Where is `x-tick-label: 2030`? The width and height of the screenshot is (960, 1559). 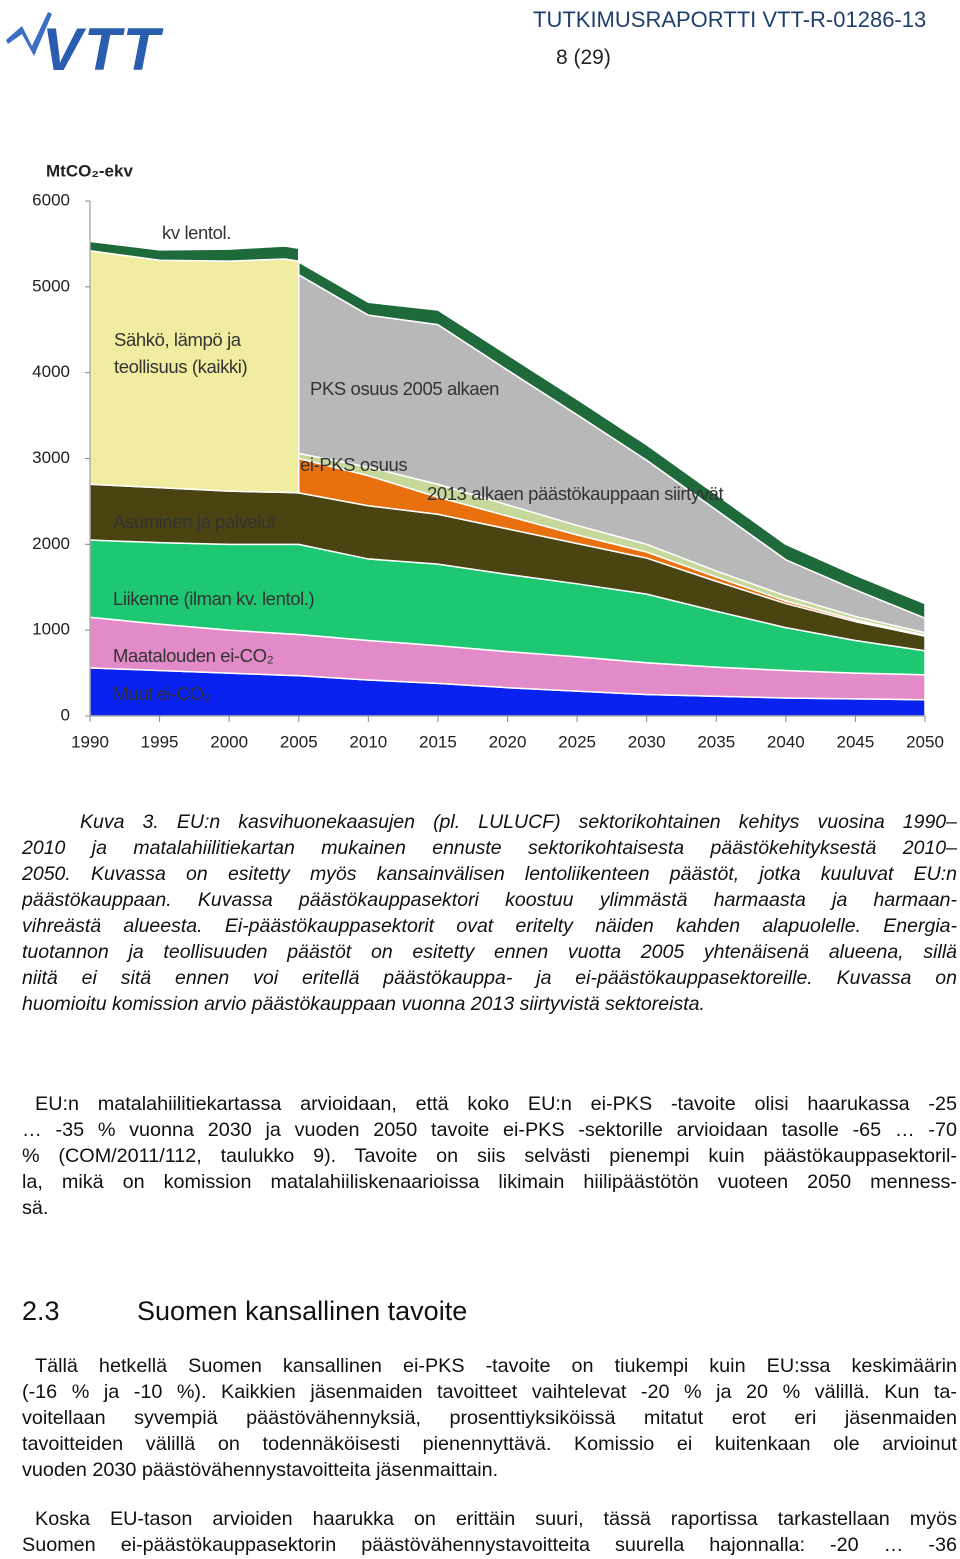 x-tick-label: 2030 is located at coordinates (647, 741).